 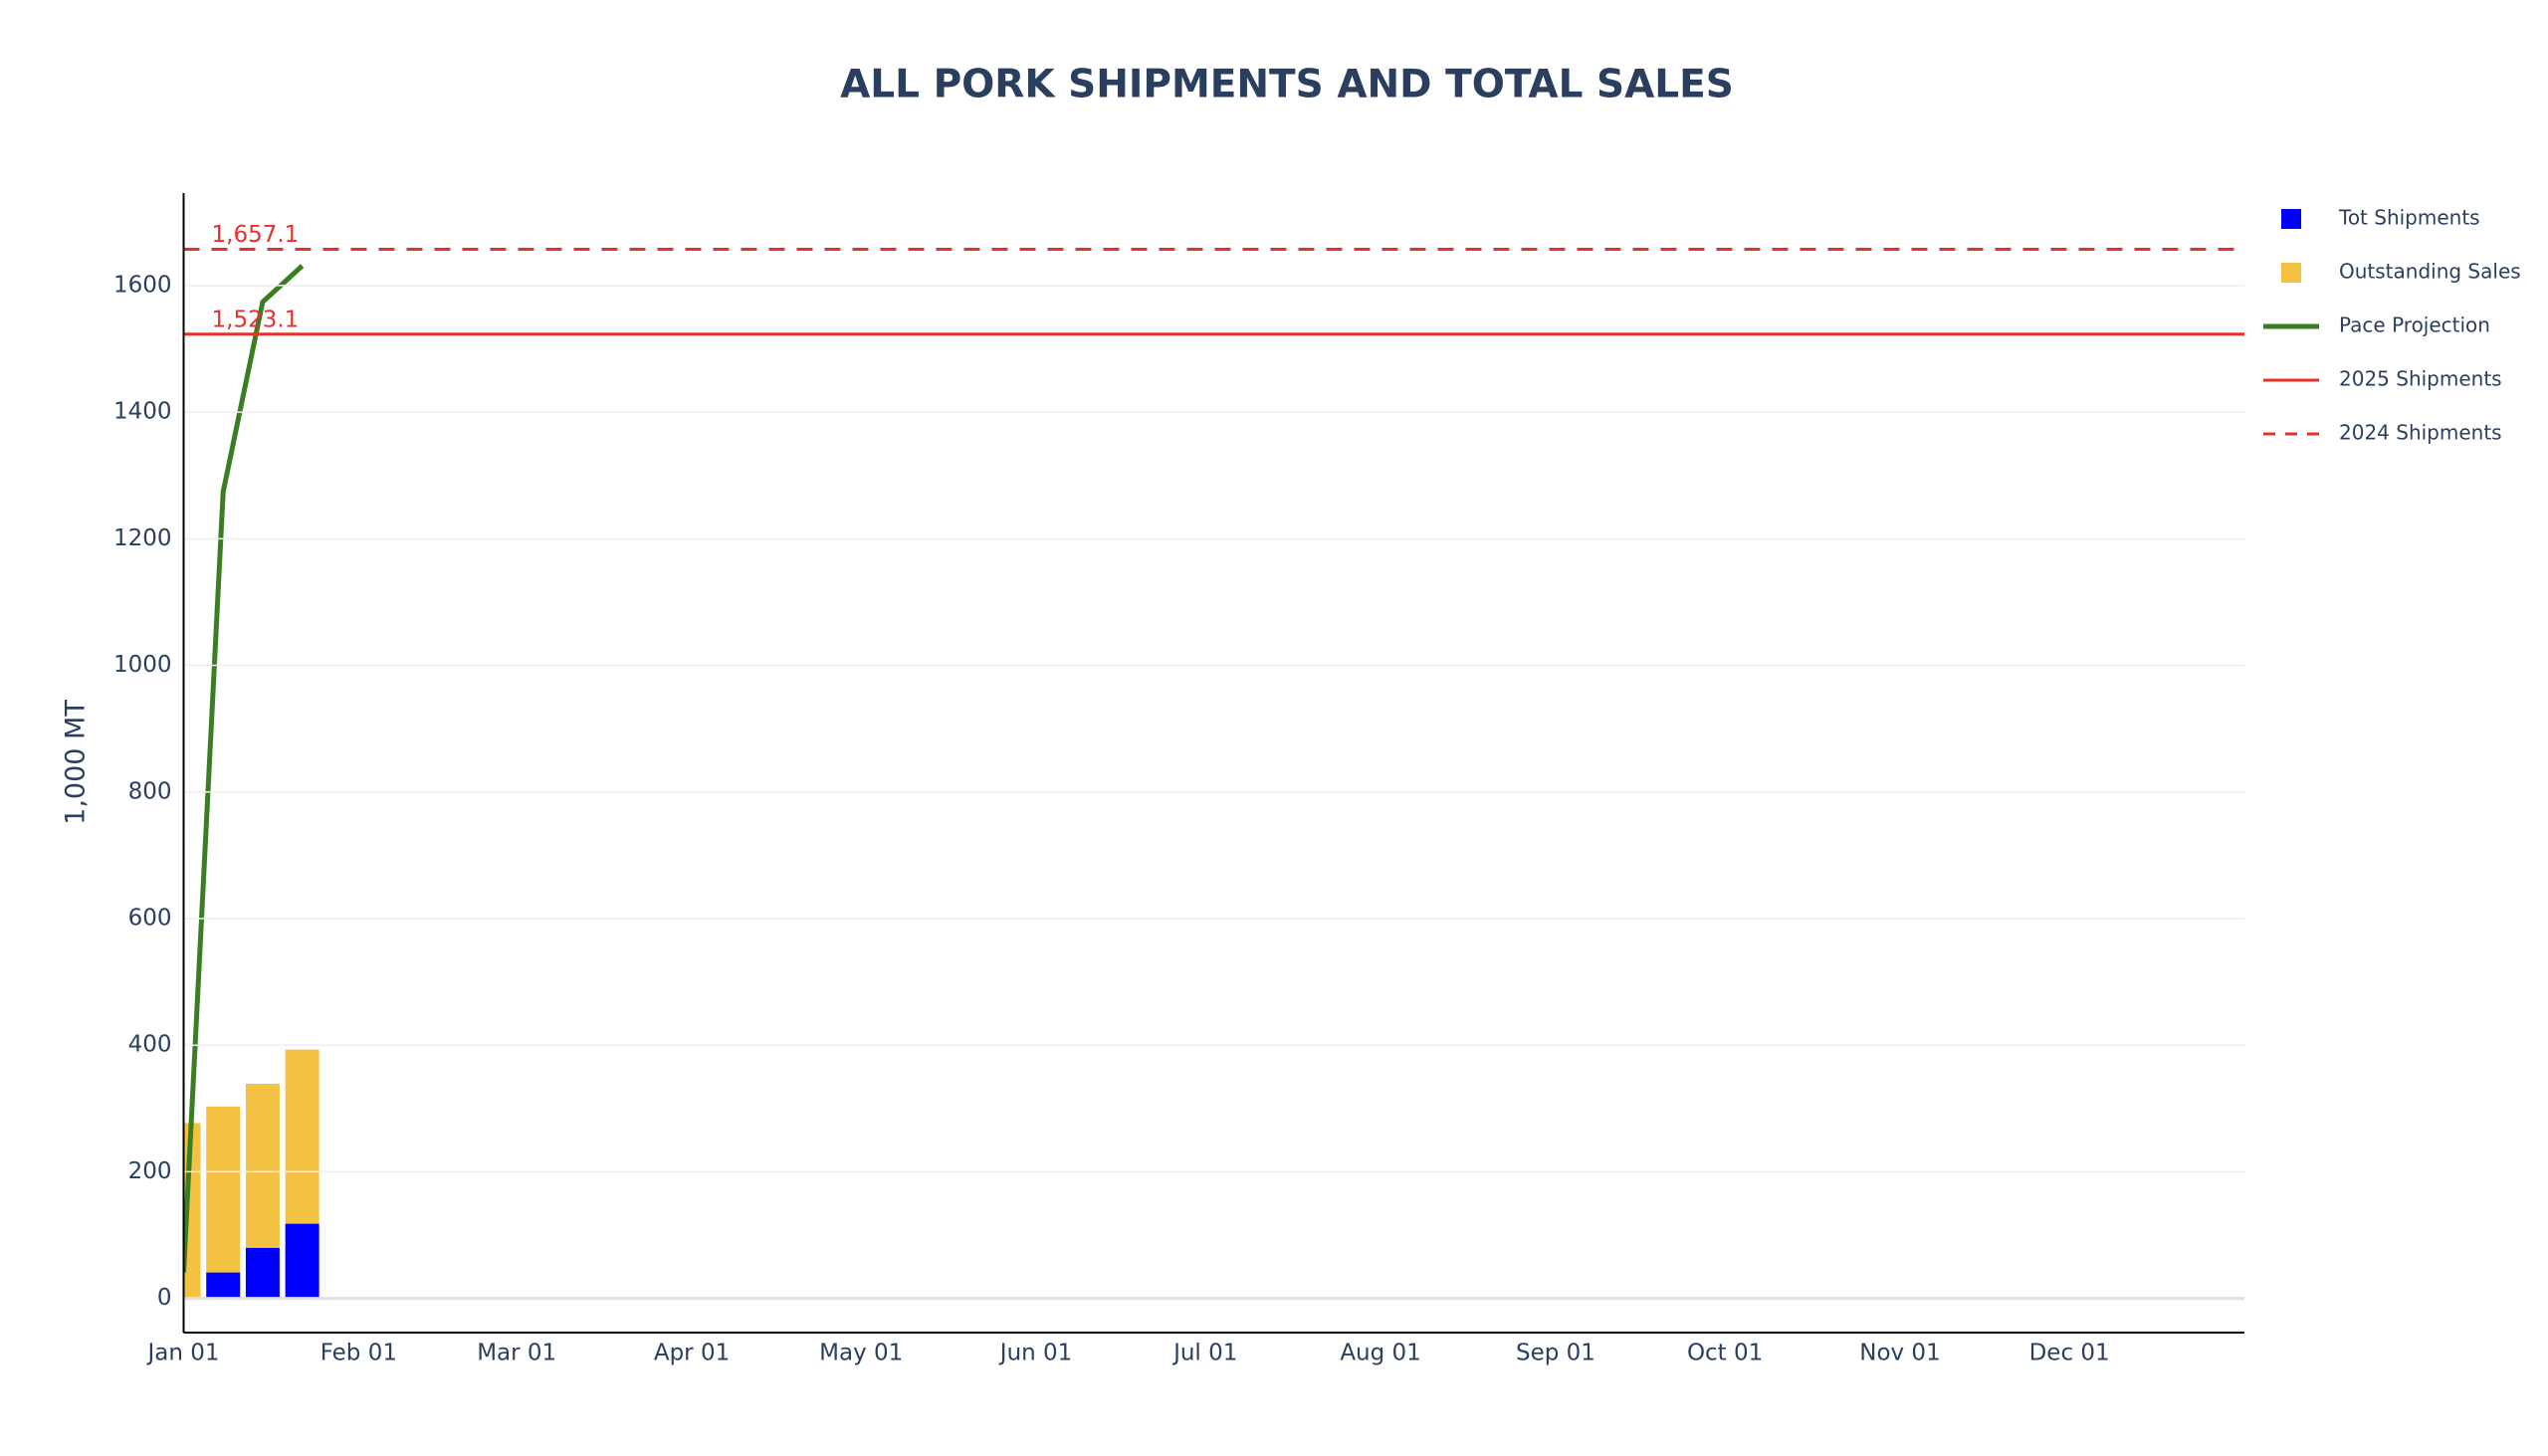 What do you see at coordinates (1204, 1353) in the screenshot?
I see `x-tick-label: Jul 01` at bounding box center [1204, 1353].